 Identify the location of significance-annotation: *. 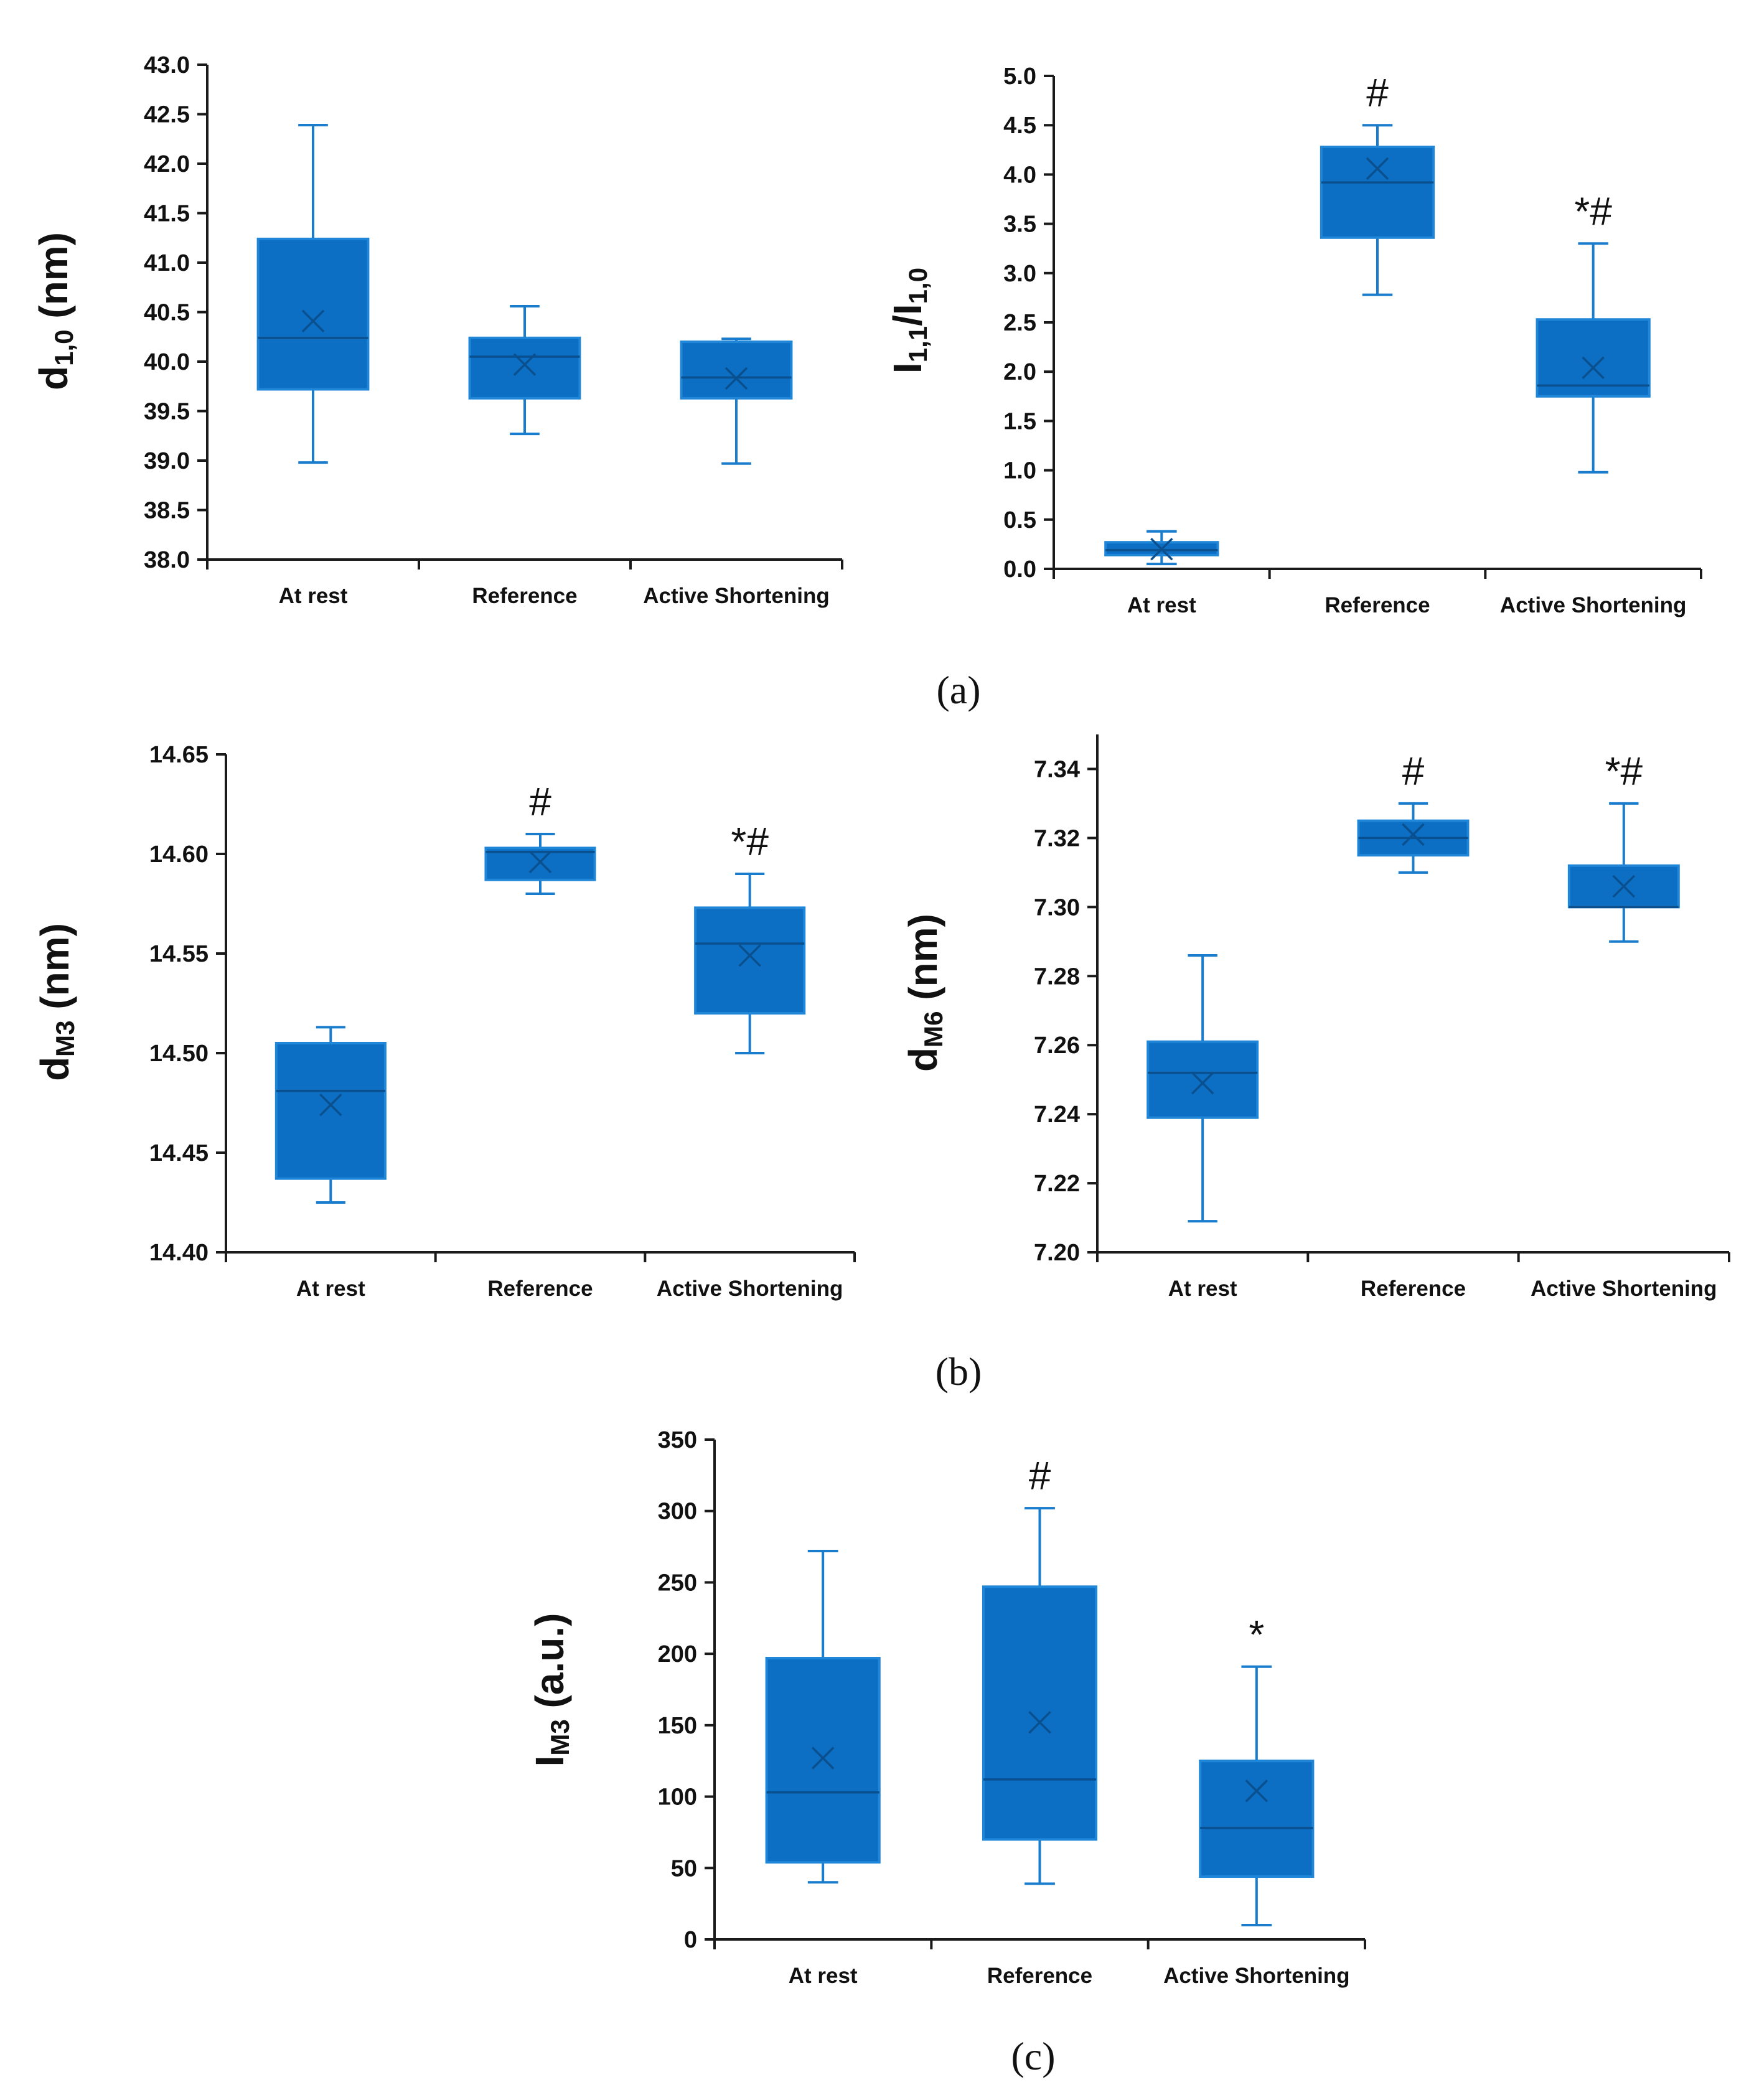
(1256, 1634).